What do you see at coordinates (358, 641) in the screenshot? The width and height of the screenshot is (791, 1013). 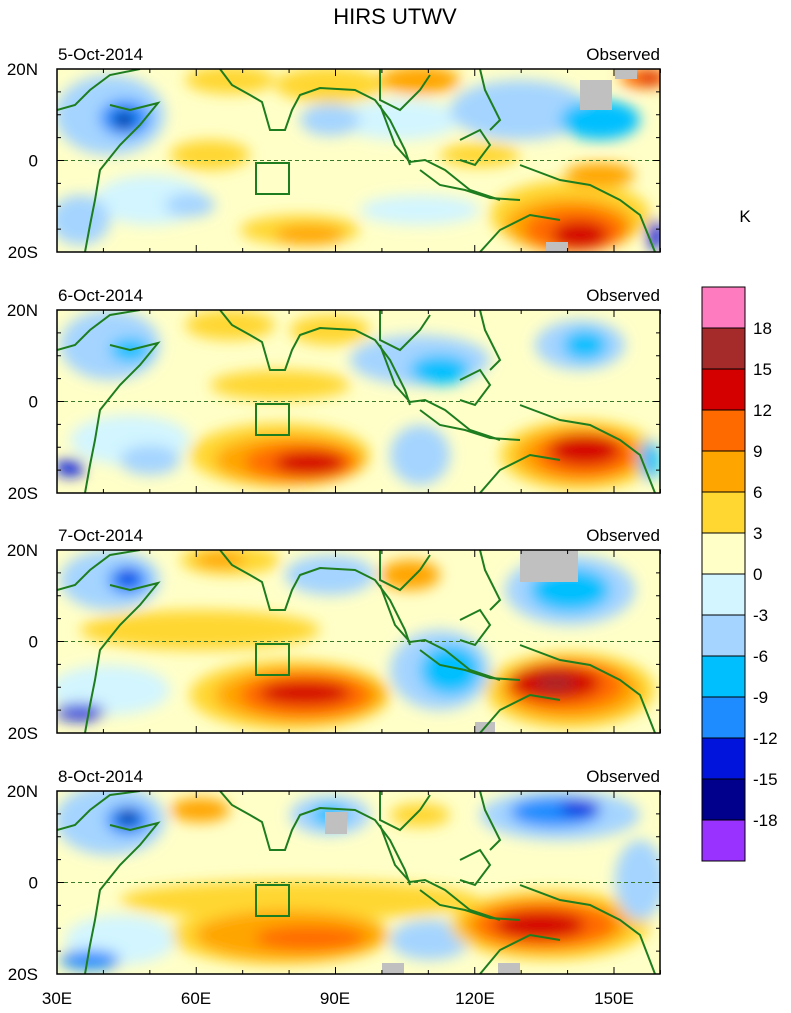 I see `panel-3-field` at bounding box center [358, 641].